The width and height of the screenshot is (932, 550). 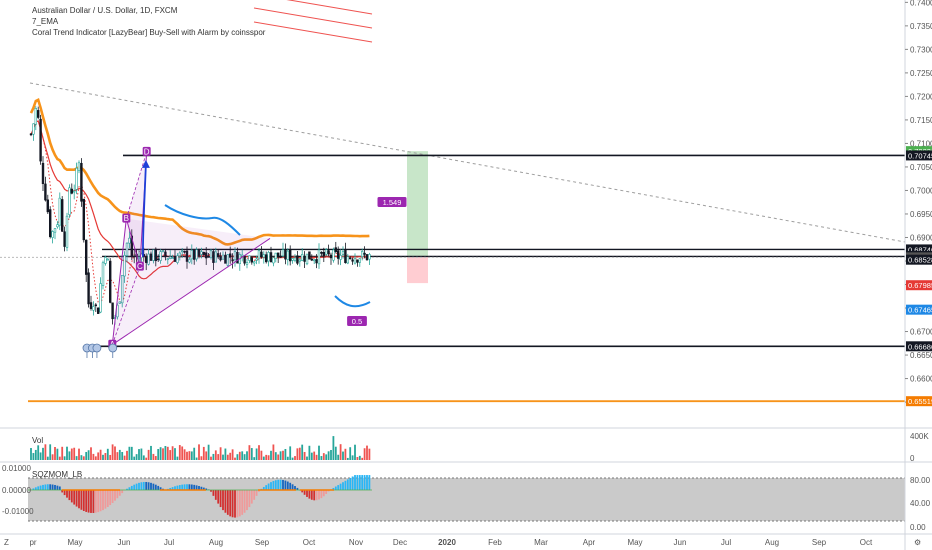 What do you see at coordinates (920, 285) in the screenshot?
I see `price-tag-label: 0.67985` at bounding box center [920, 285].